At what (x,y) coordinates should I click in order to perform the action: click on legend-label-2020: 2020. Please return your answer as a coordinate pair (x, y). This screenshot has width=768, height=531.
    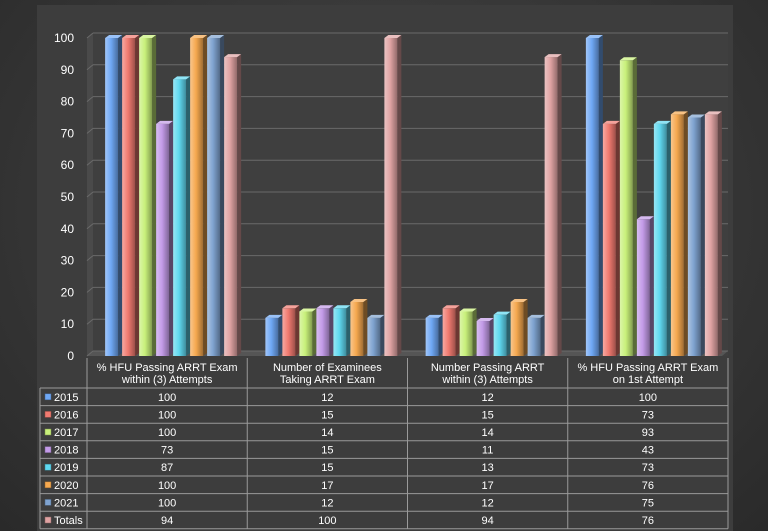
    Looking at the image, I should click on (66, 486).